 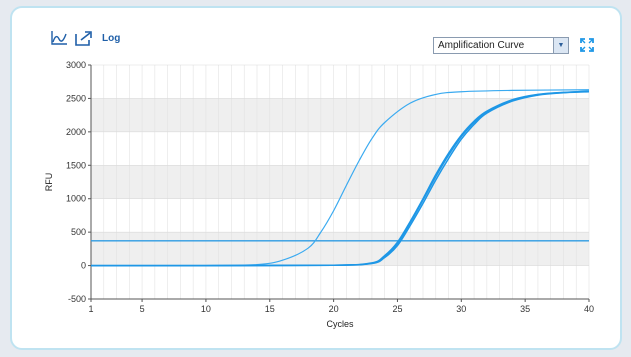 I want to click on line-chart-icon, so click(x=59, y=38).